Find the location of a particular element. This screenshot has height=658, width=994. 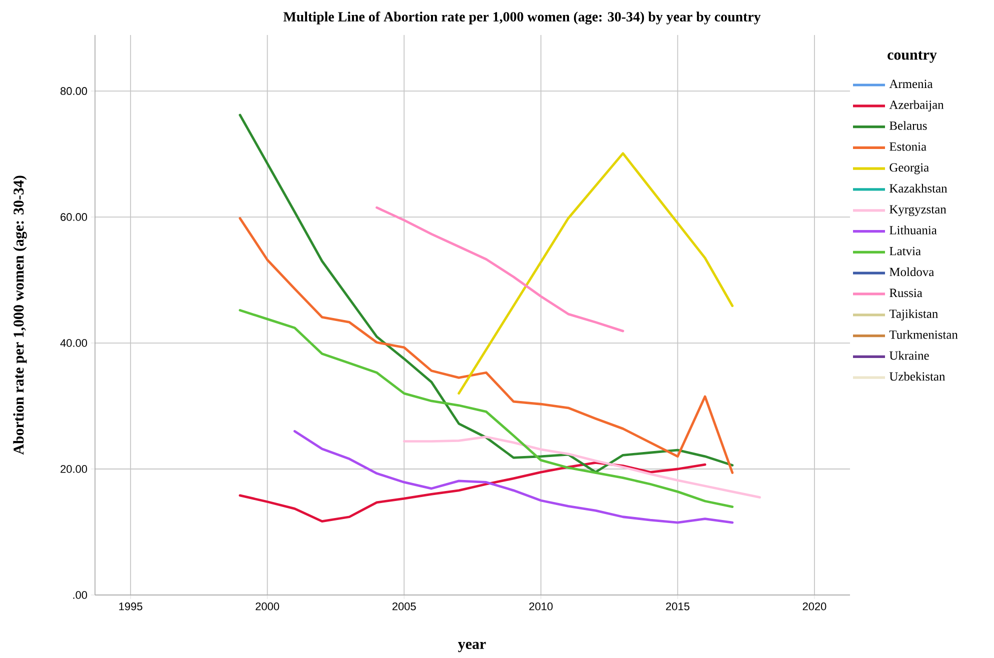

legend-label: Armenia is located at coordinates (911, 84).